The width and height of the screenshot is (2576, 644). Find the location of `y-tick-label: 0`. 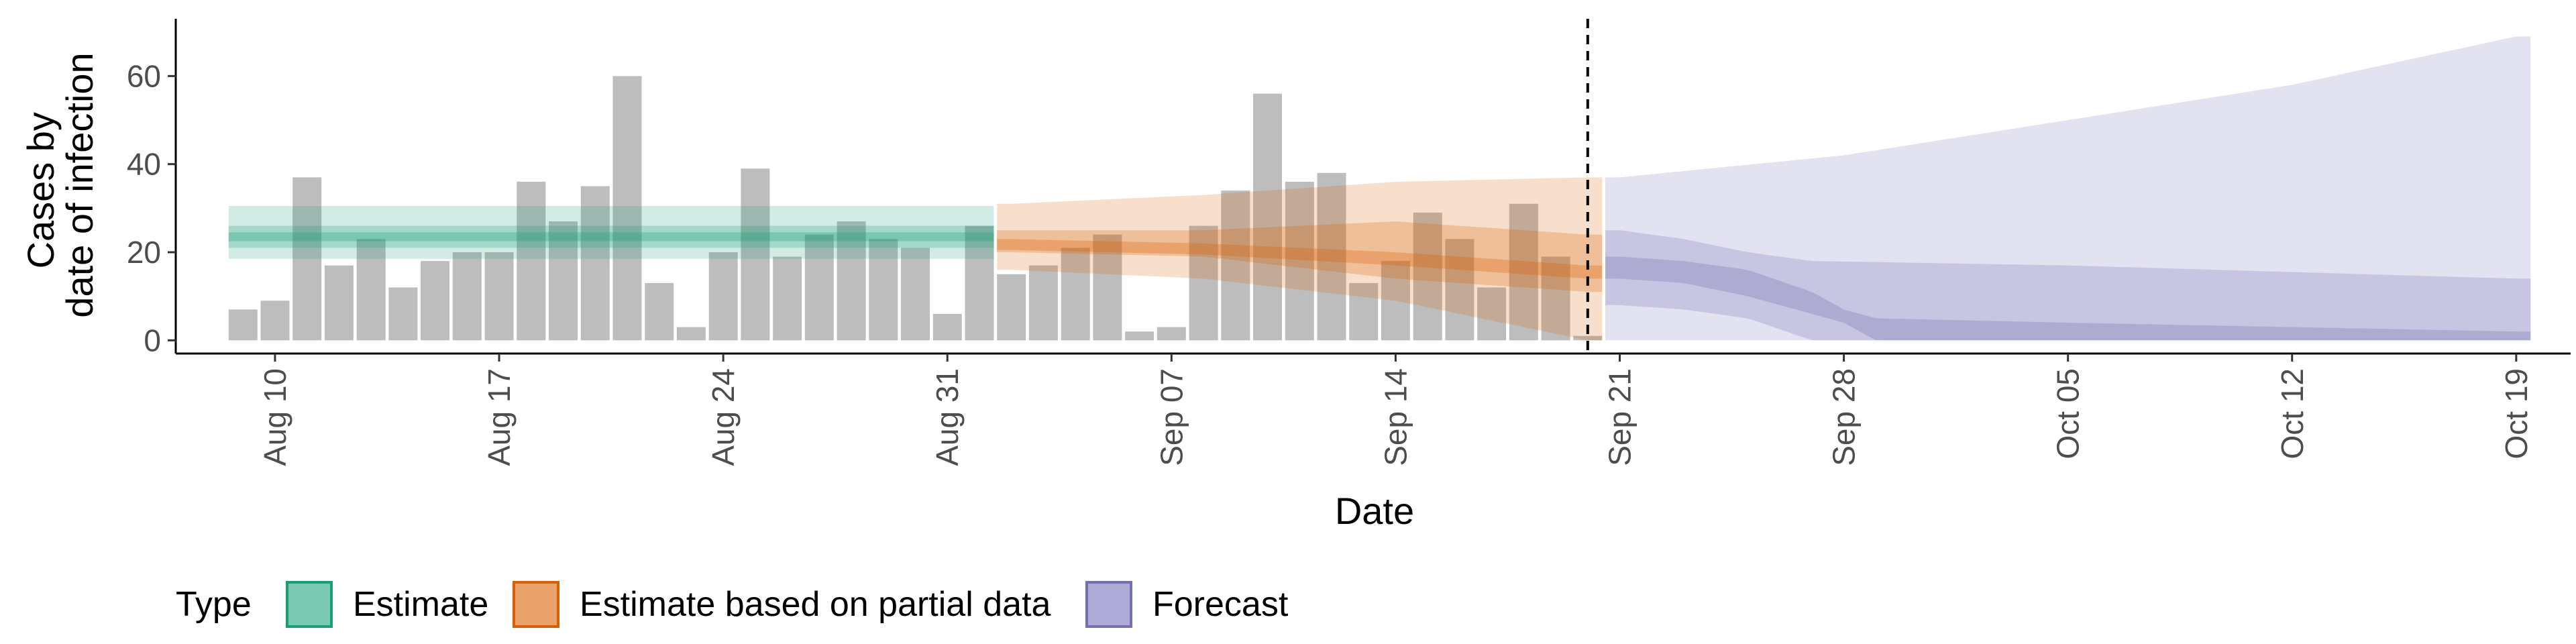

y-tick-label: 0 is located at coordinates (152, 340).